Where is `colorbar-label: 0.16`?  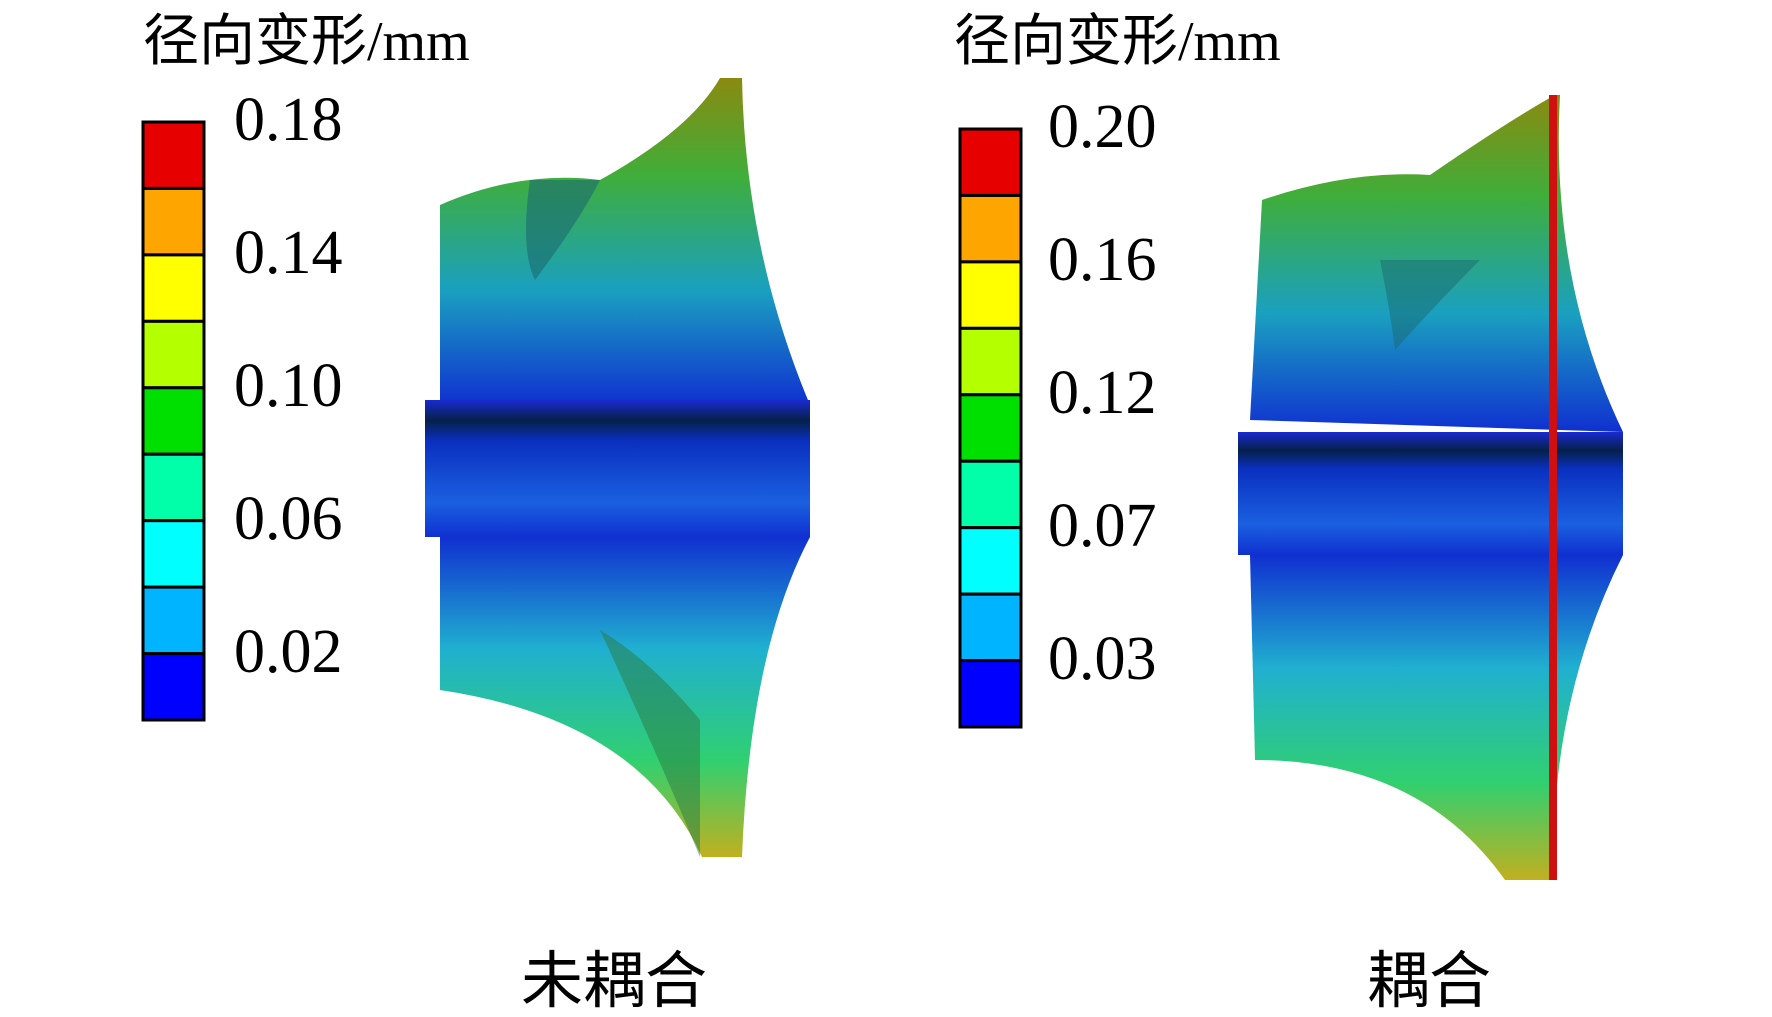
colorbar-label: 0.16 is located at coordinates (1102, 260).